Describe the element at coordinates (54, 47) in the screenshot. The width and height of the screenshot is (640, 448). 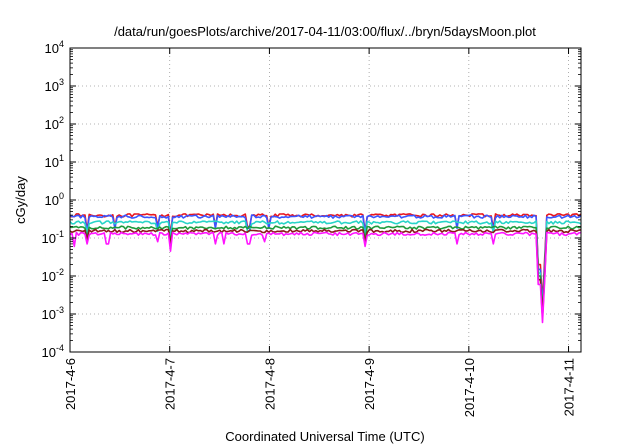
I see `y-tick-label: 10⁴` at that location.